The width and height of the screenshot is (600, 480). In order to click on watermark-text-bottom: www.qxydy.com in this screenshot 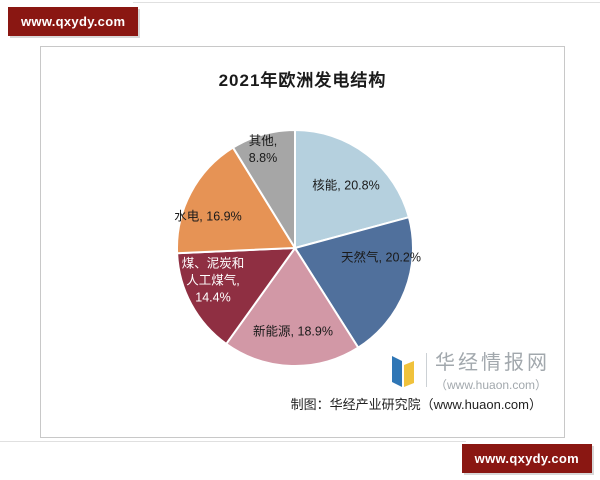, I will do `click(526, 458)`.